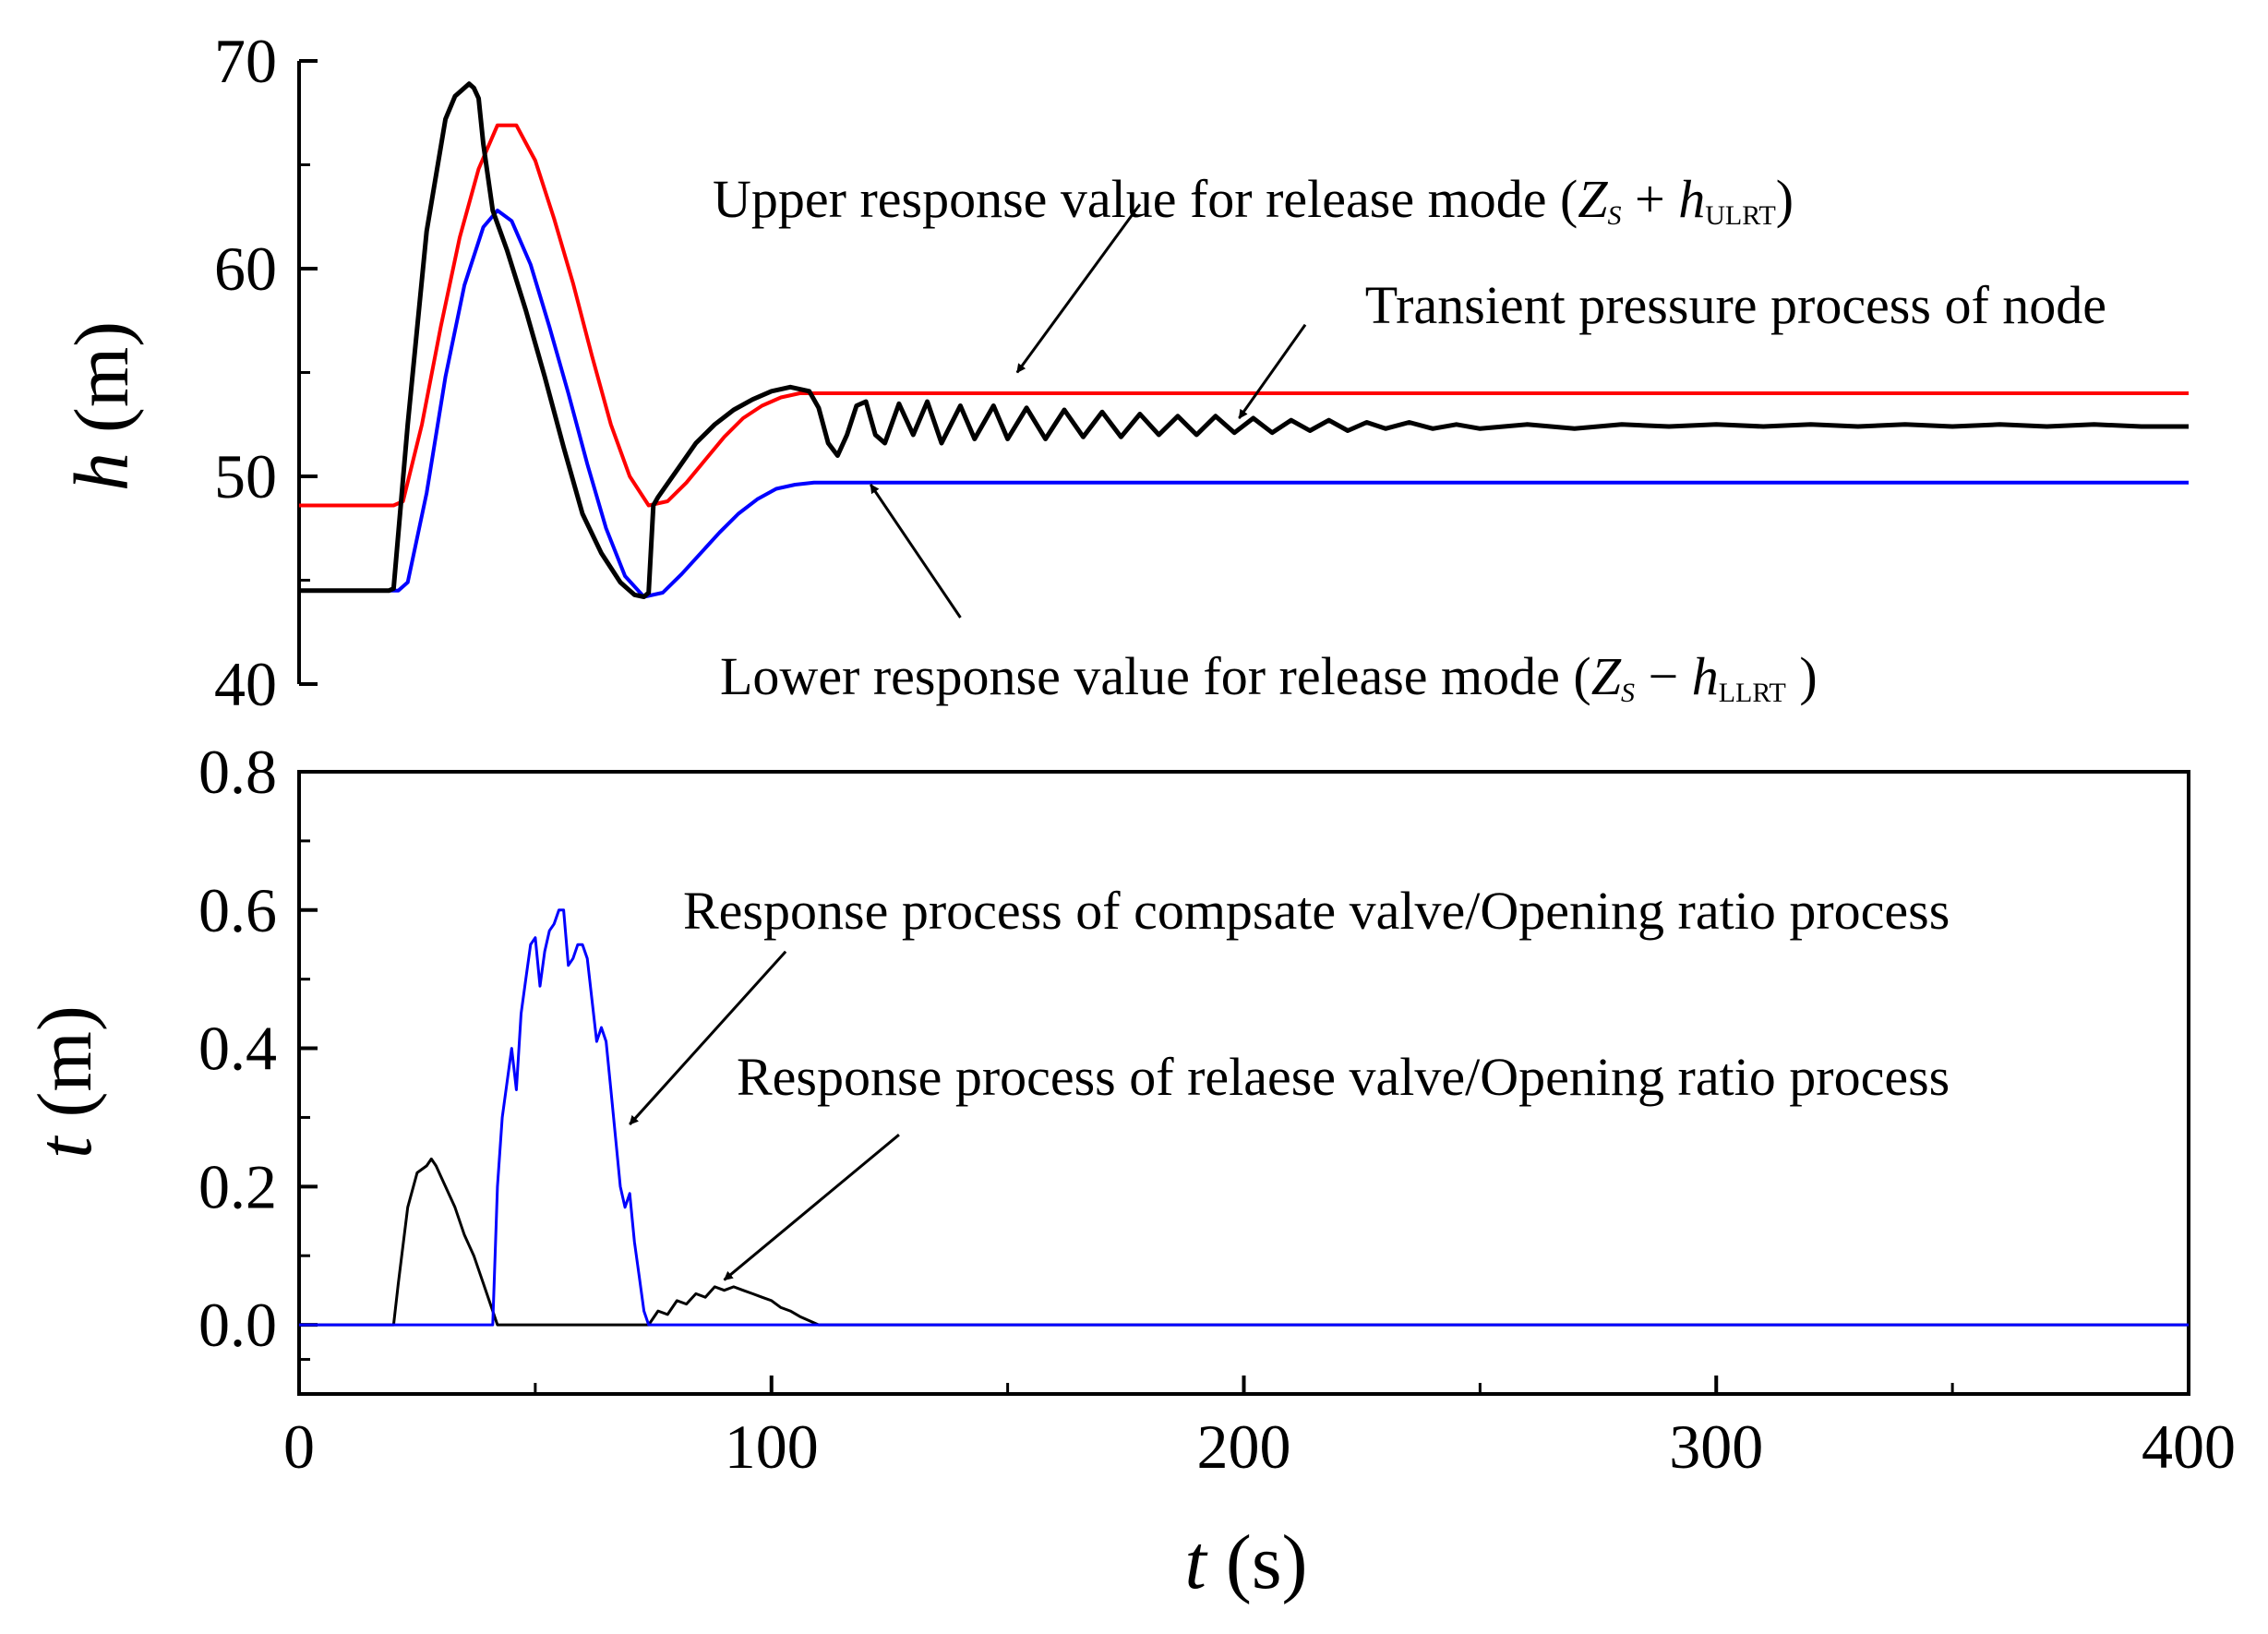 The height and width of the screenshot is (1634, 2268). Describe the element at coordinates (708, 1037) in the screenshot. I see `annotation-arrow-compsate` at that location.